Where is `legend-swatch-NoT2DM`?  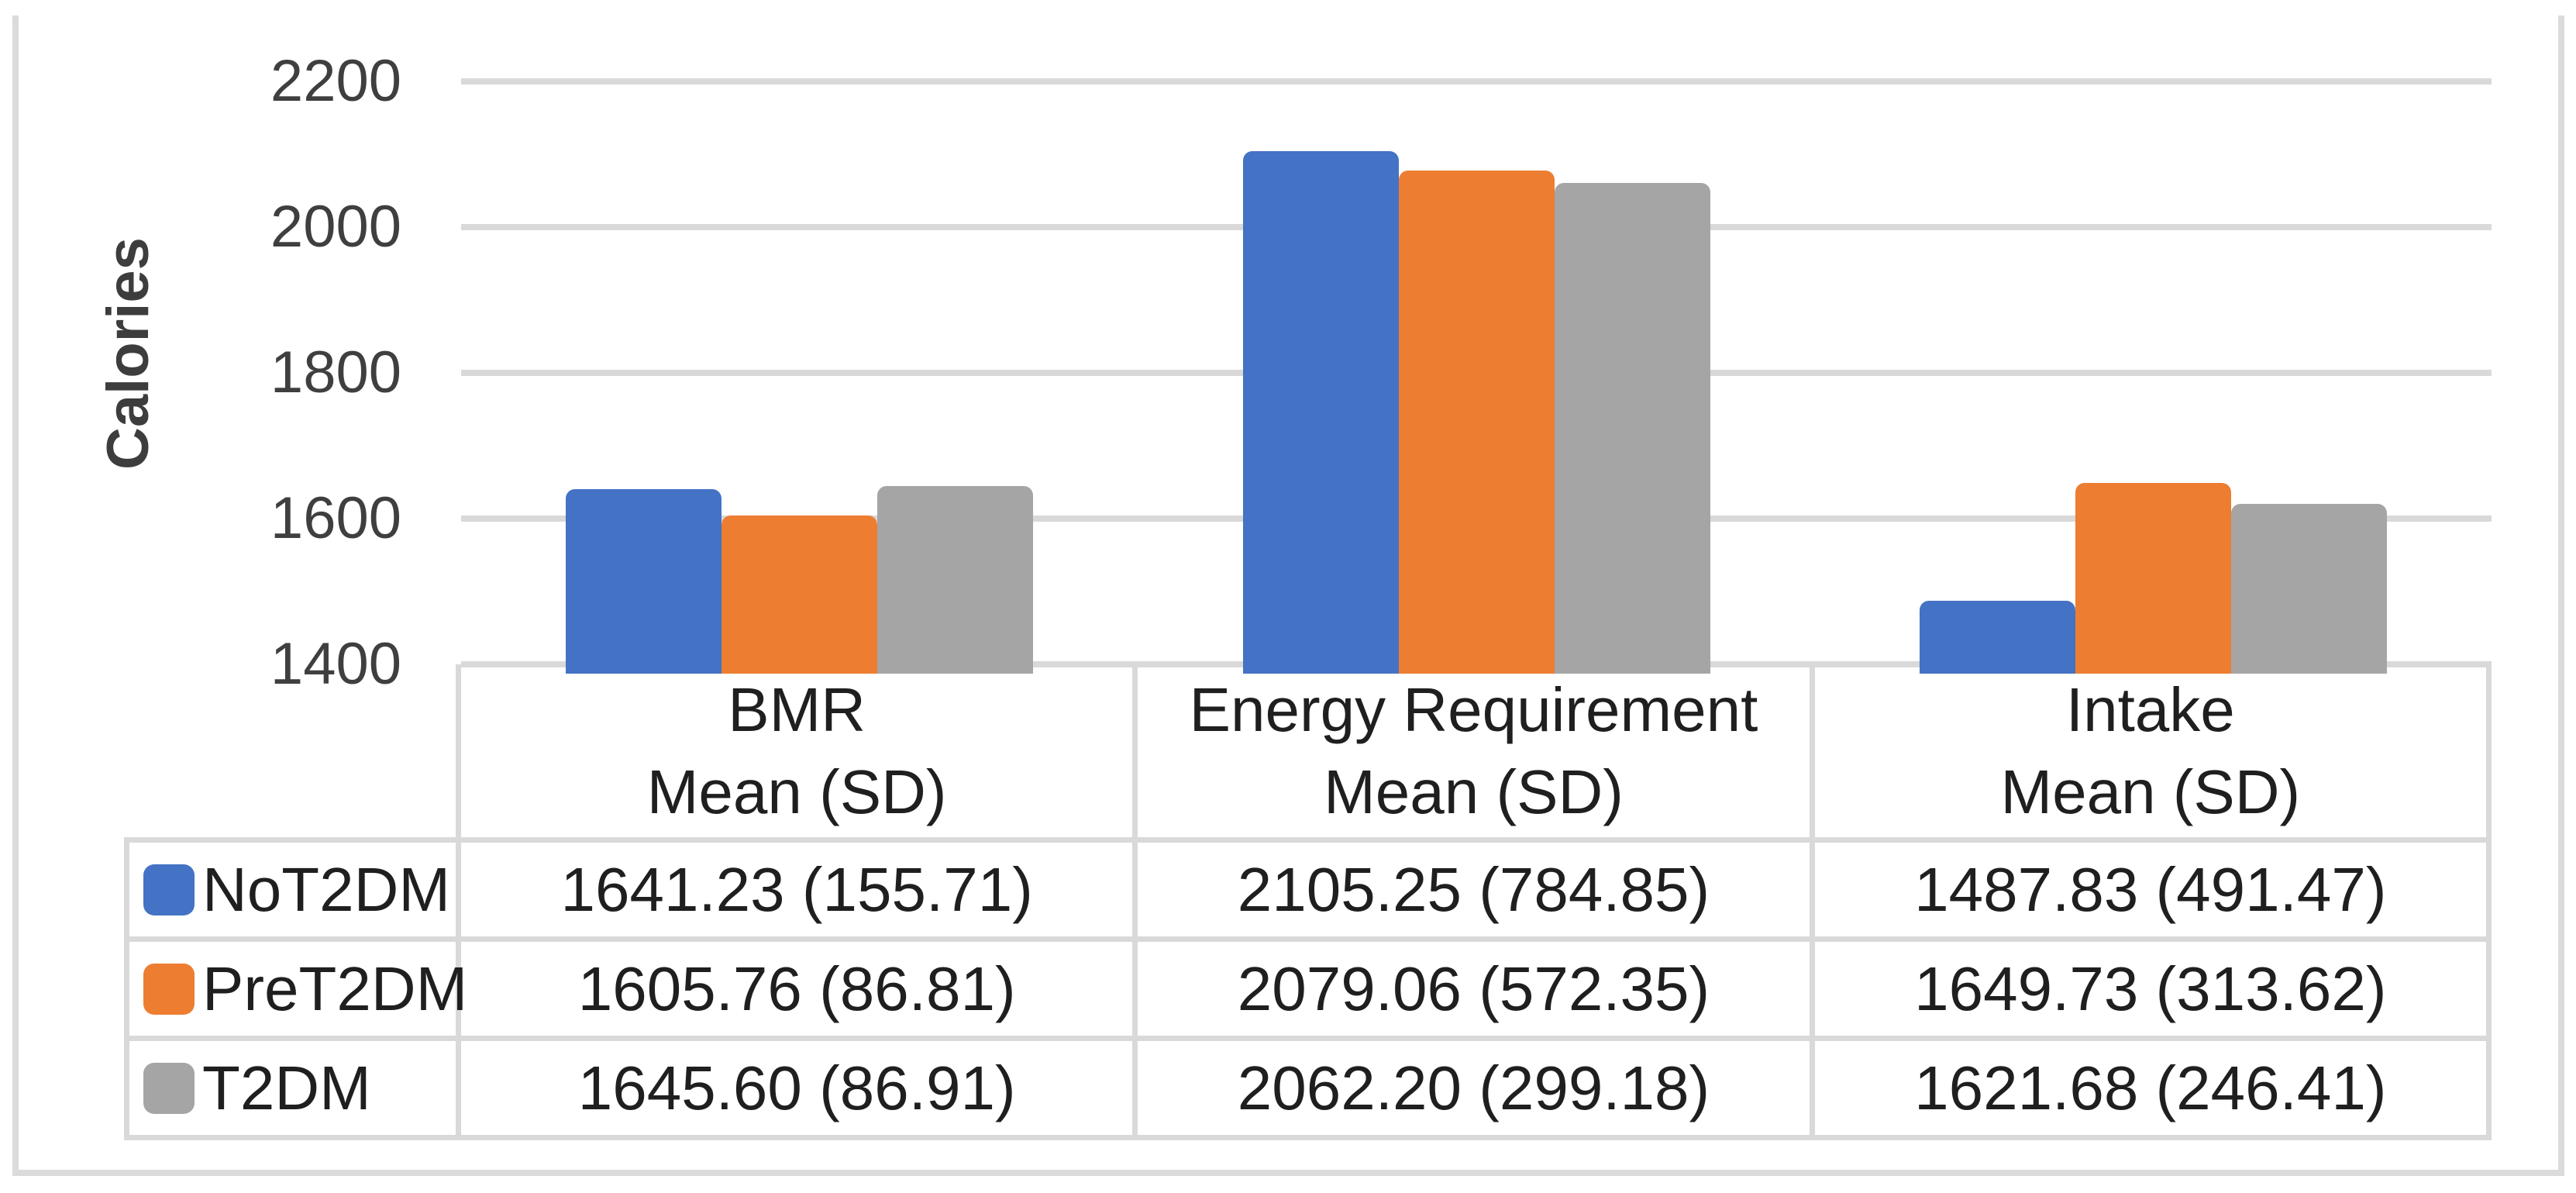 legend-swatch-NoT2DM is located at coordinates (169, 890).